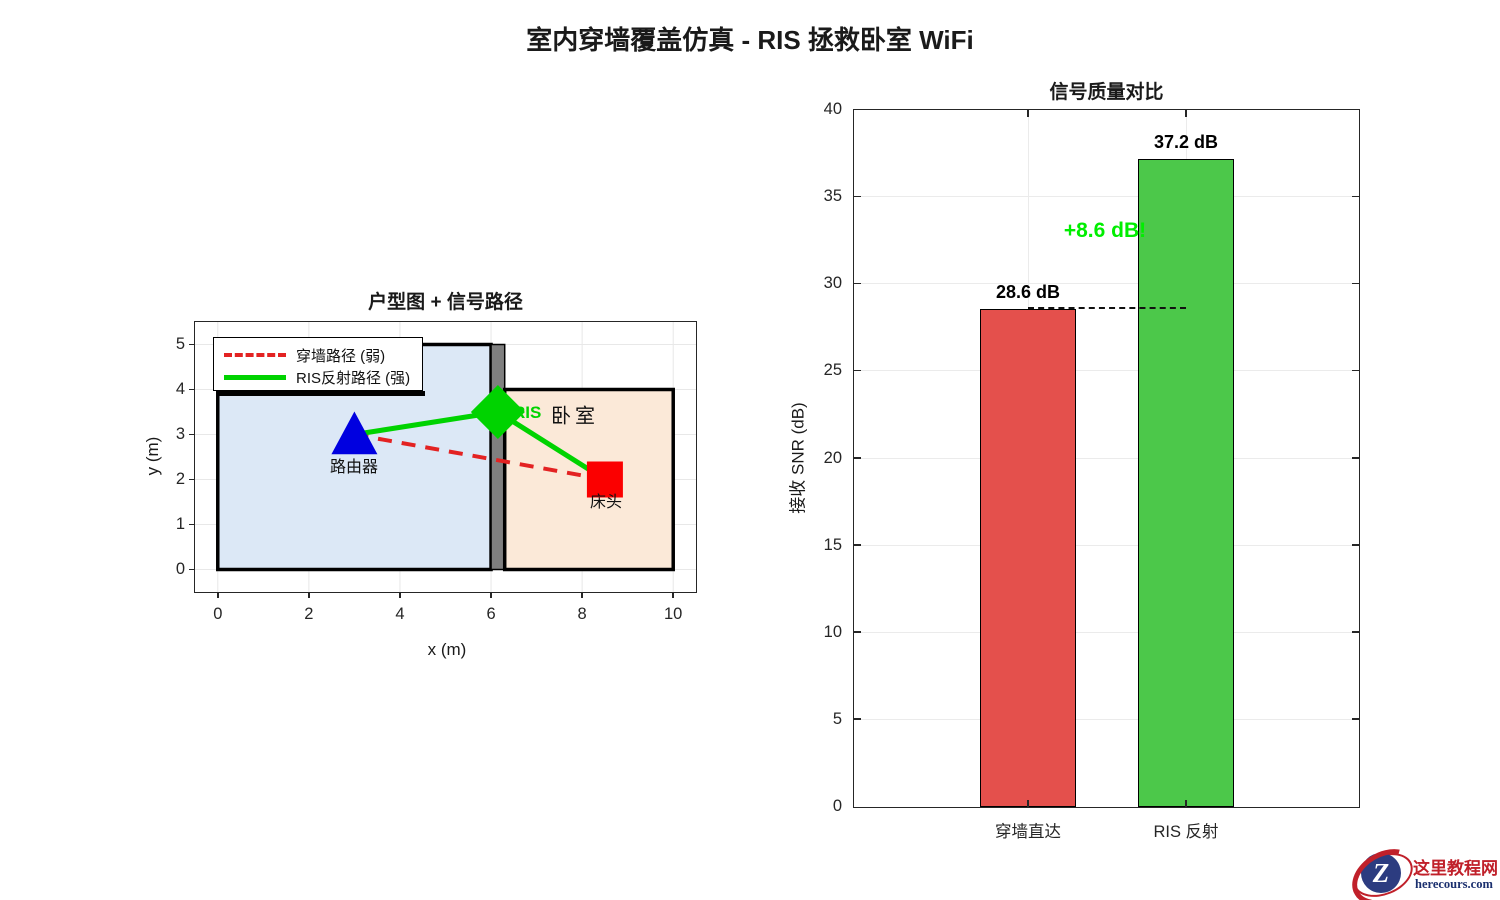  I want to click on bc-ytick-2: 10, so click(832, 631).